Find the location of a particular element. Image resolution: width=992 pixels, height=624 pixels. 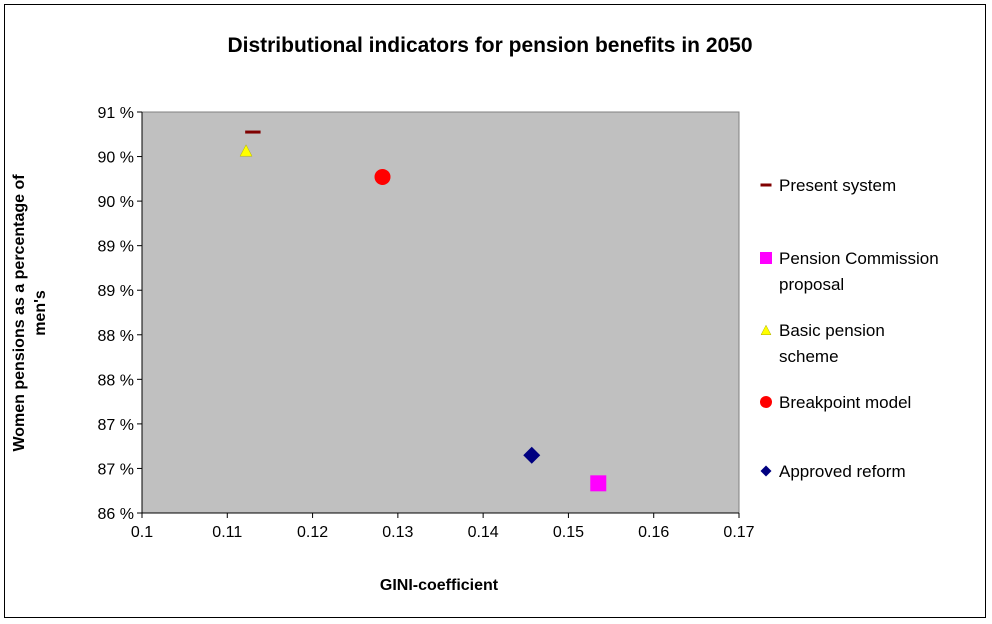

y-axis-label-line-2: men's is located at coordinates (40, 313).